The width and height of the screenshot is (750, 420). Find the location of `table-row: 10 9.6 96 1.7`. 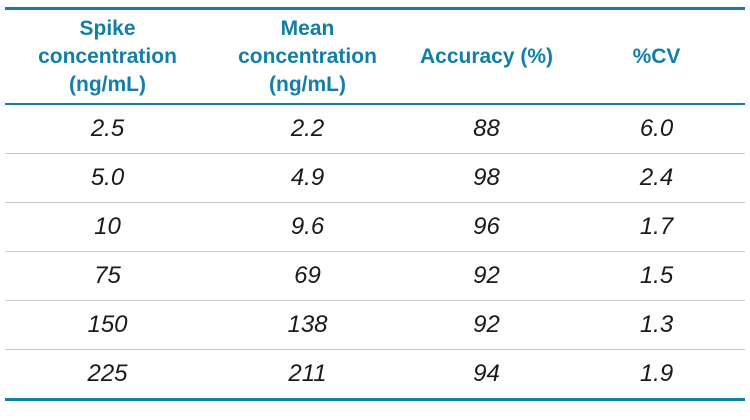

table-row: 10 9.6 96 1.7 is located at coordinates (375, 227).